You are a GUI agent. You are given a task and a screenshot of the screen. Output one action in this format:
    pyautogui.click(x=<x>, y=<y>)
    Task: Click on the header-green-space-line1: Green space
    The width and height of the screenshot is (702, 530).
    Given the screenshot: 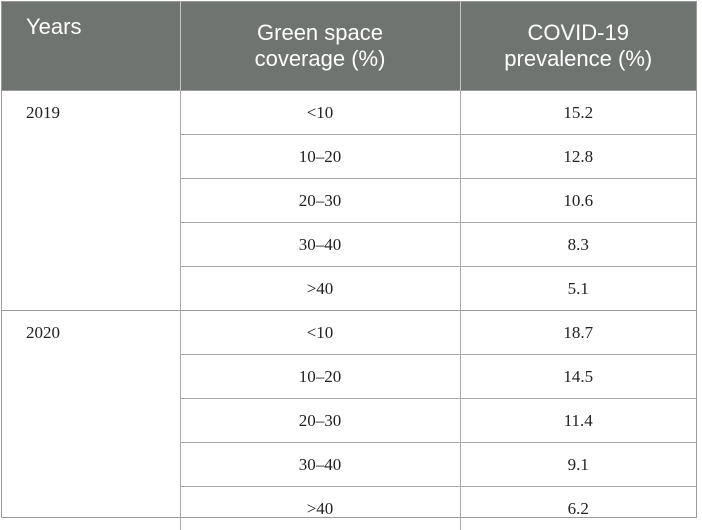 What is the action you would take?
    pyautogui.click(x=320, y=32)
    